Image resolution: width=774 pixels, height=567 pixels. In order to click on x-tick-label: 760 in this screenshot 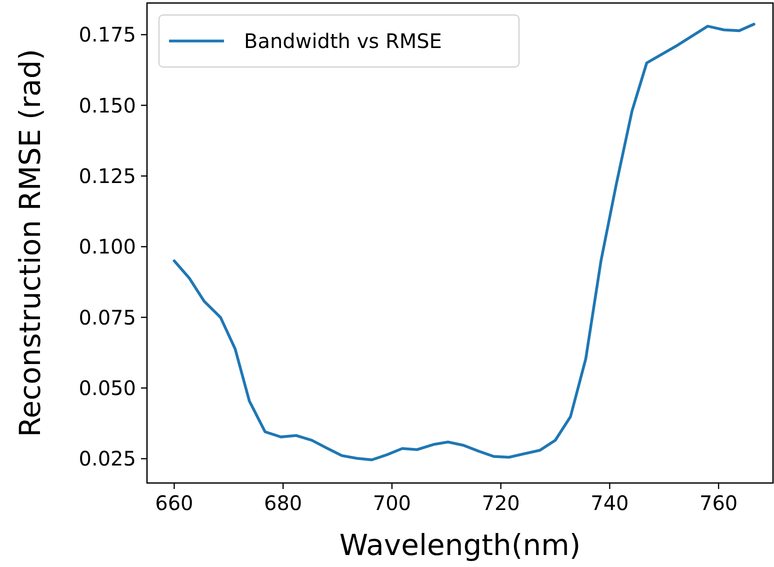, I will do `click(718, 503)`.